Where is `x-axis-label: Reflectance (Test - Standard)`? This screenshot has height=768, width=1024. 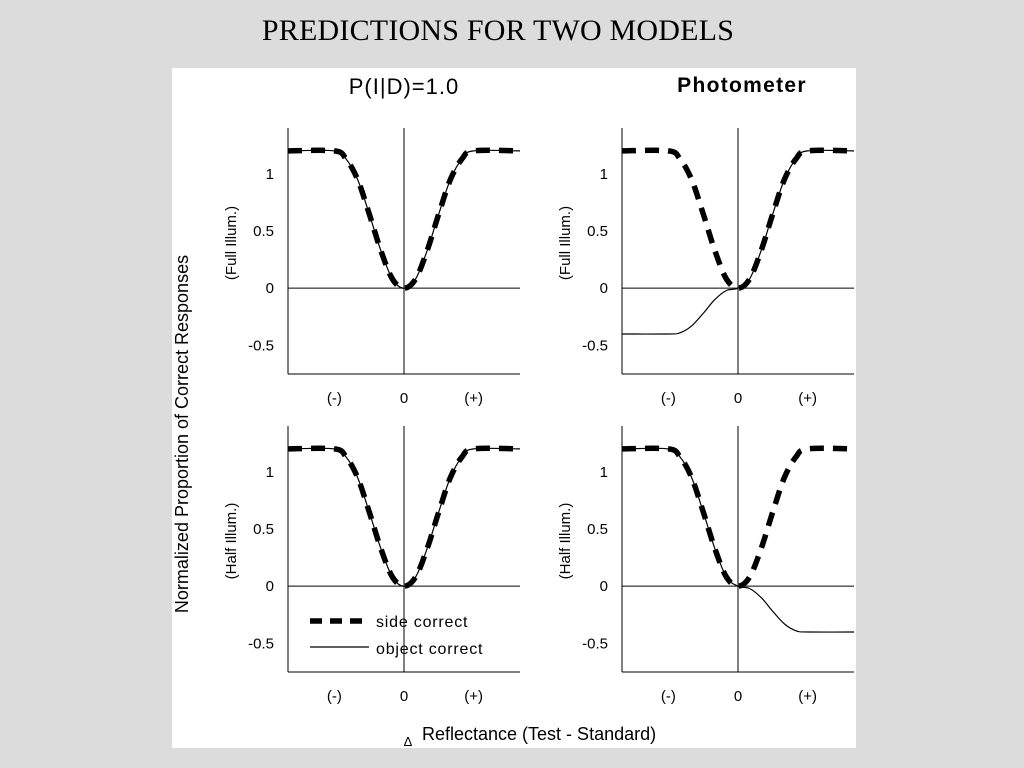 x-axis-label: Reflectance (Test - Standard) is located at coordinates (539, 734).